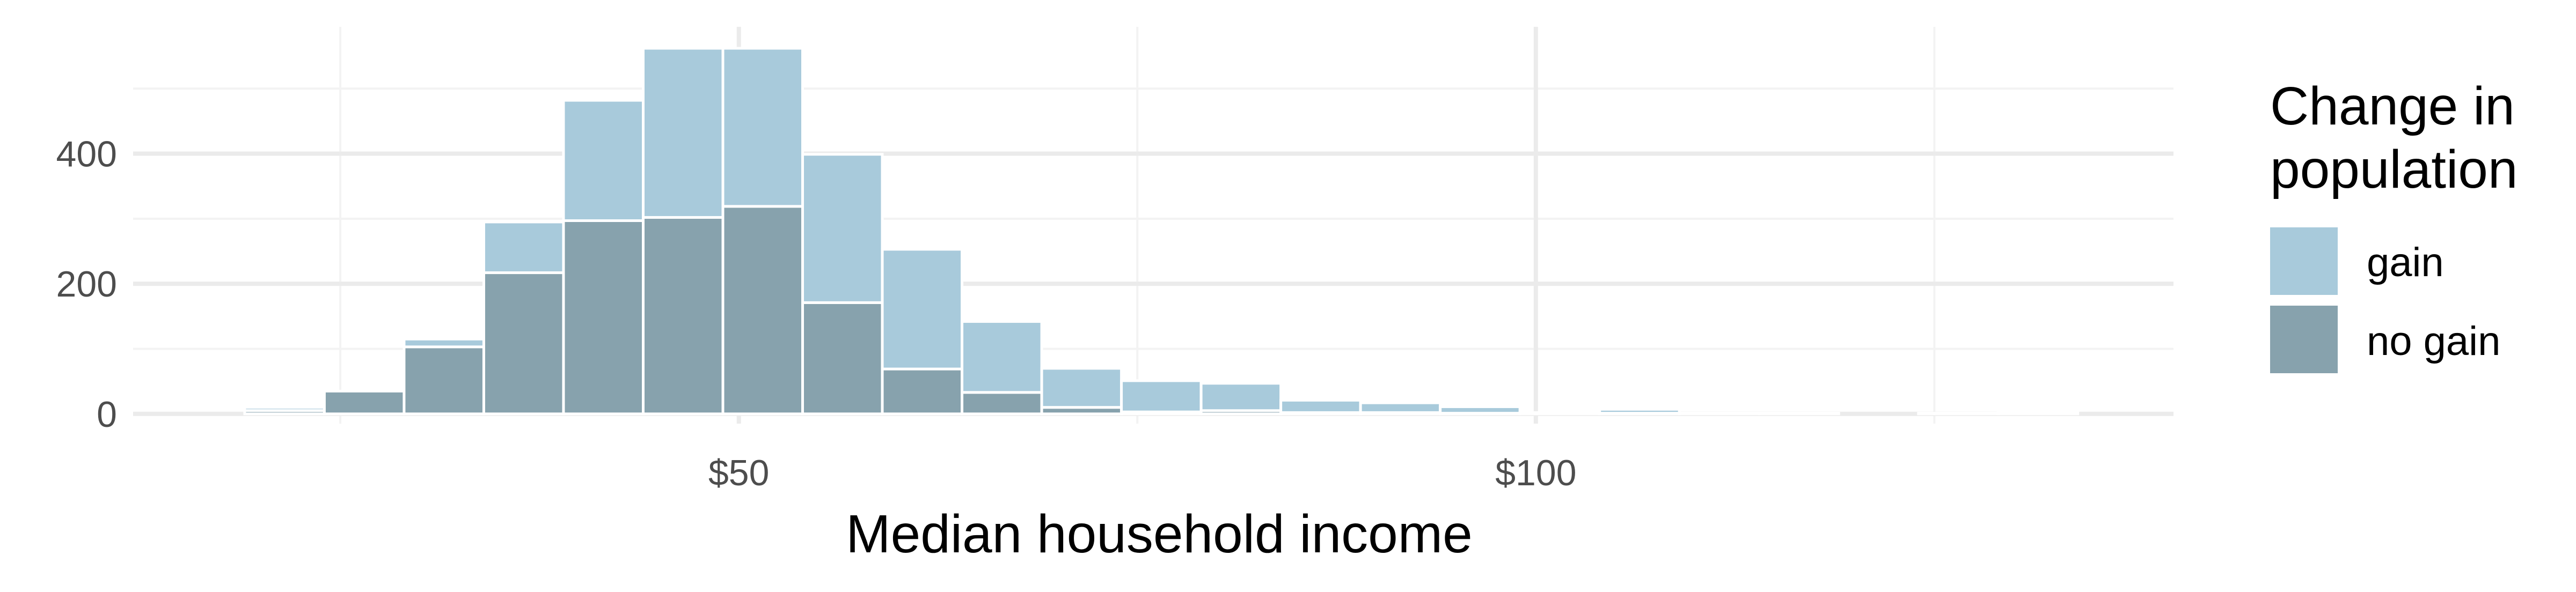 This screenshot has height=592, width=2576. What do you see at coordinates (2405, 262) in the screenshot?
I see `legend-label-gain: gain` at bounding box center [2405, 262].